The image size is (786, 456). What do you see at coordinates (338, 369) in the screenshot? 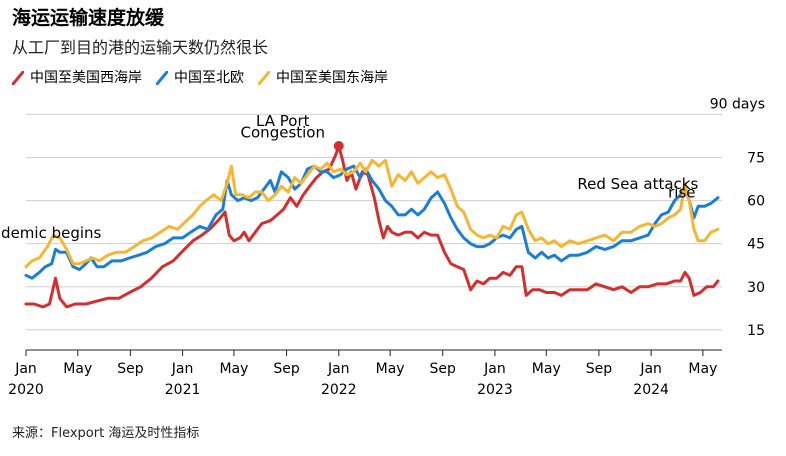
I see `x-tick-label-6: Jan` at bounding box center [338, 369].